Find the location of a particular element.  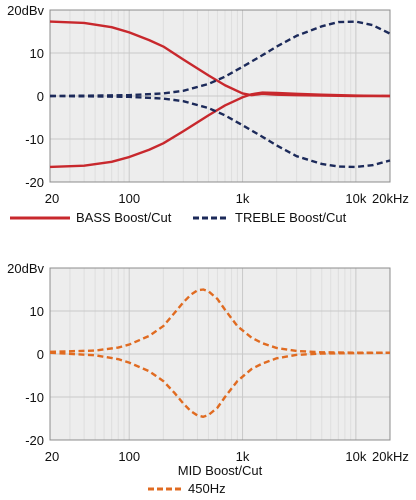

legend-label-treble-boost-cut: TREBLE Boost/Cut is located at coordinates (291, 217).